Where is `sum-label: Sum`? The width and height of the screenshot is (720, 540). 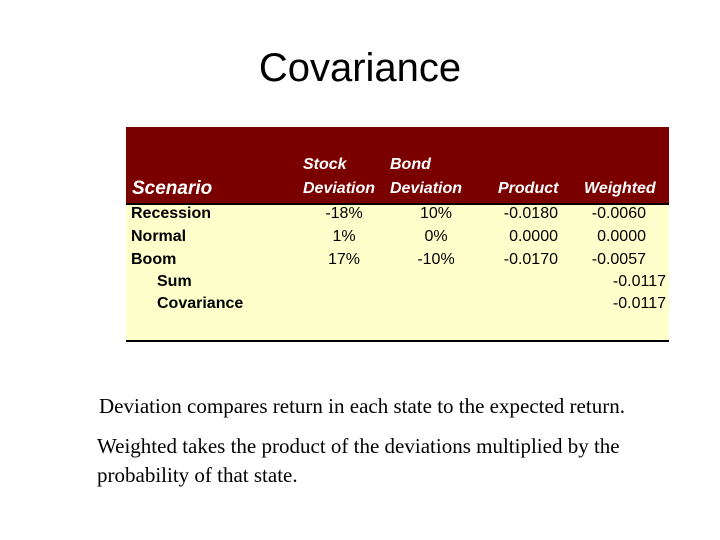 sum-label: Sum is located at coordinates (174, 281).